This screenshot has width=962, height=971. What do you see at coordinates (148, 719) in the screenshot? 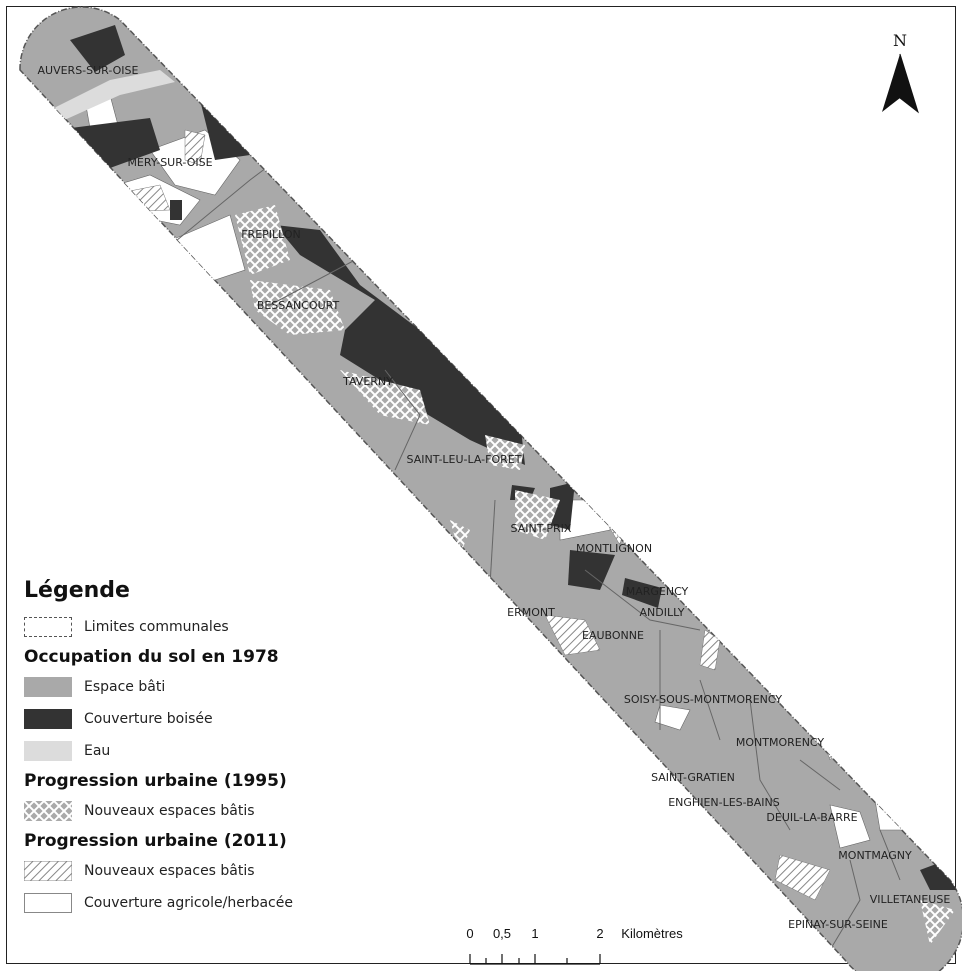
I see `legend-item-label: Couverture boisée` at bounding box center [148, 719].